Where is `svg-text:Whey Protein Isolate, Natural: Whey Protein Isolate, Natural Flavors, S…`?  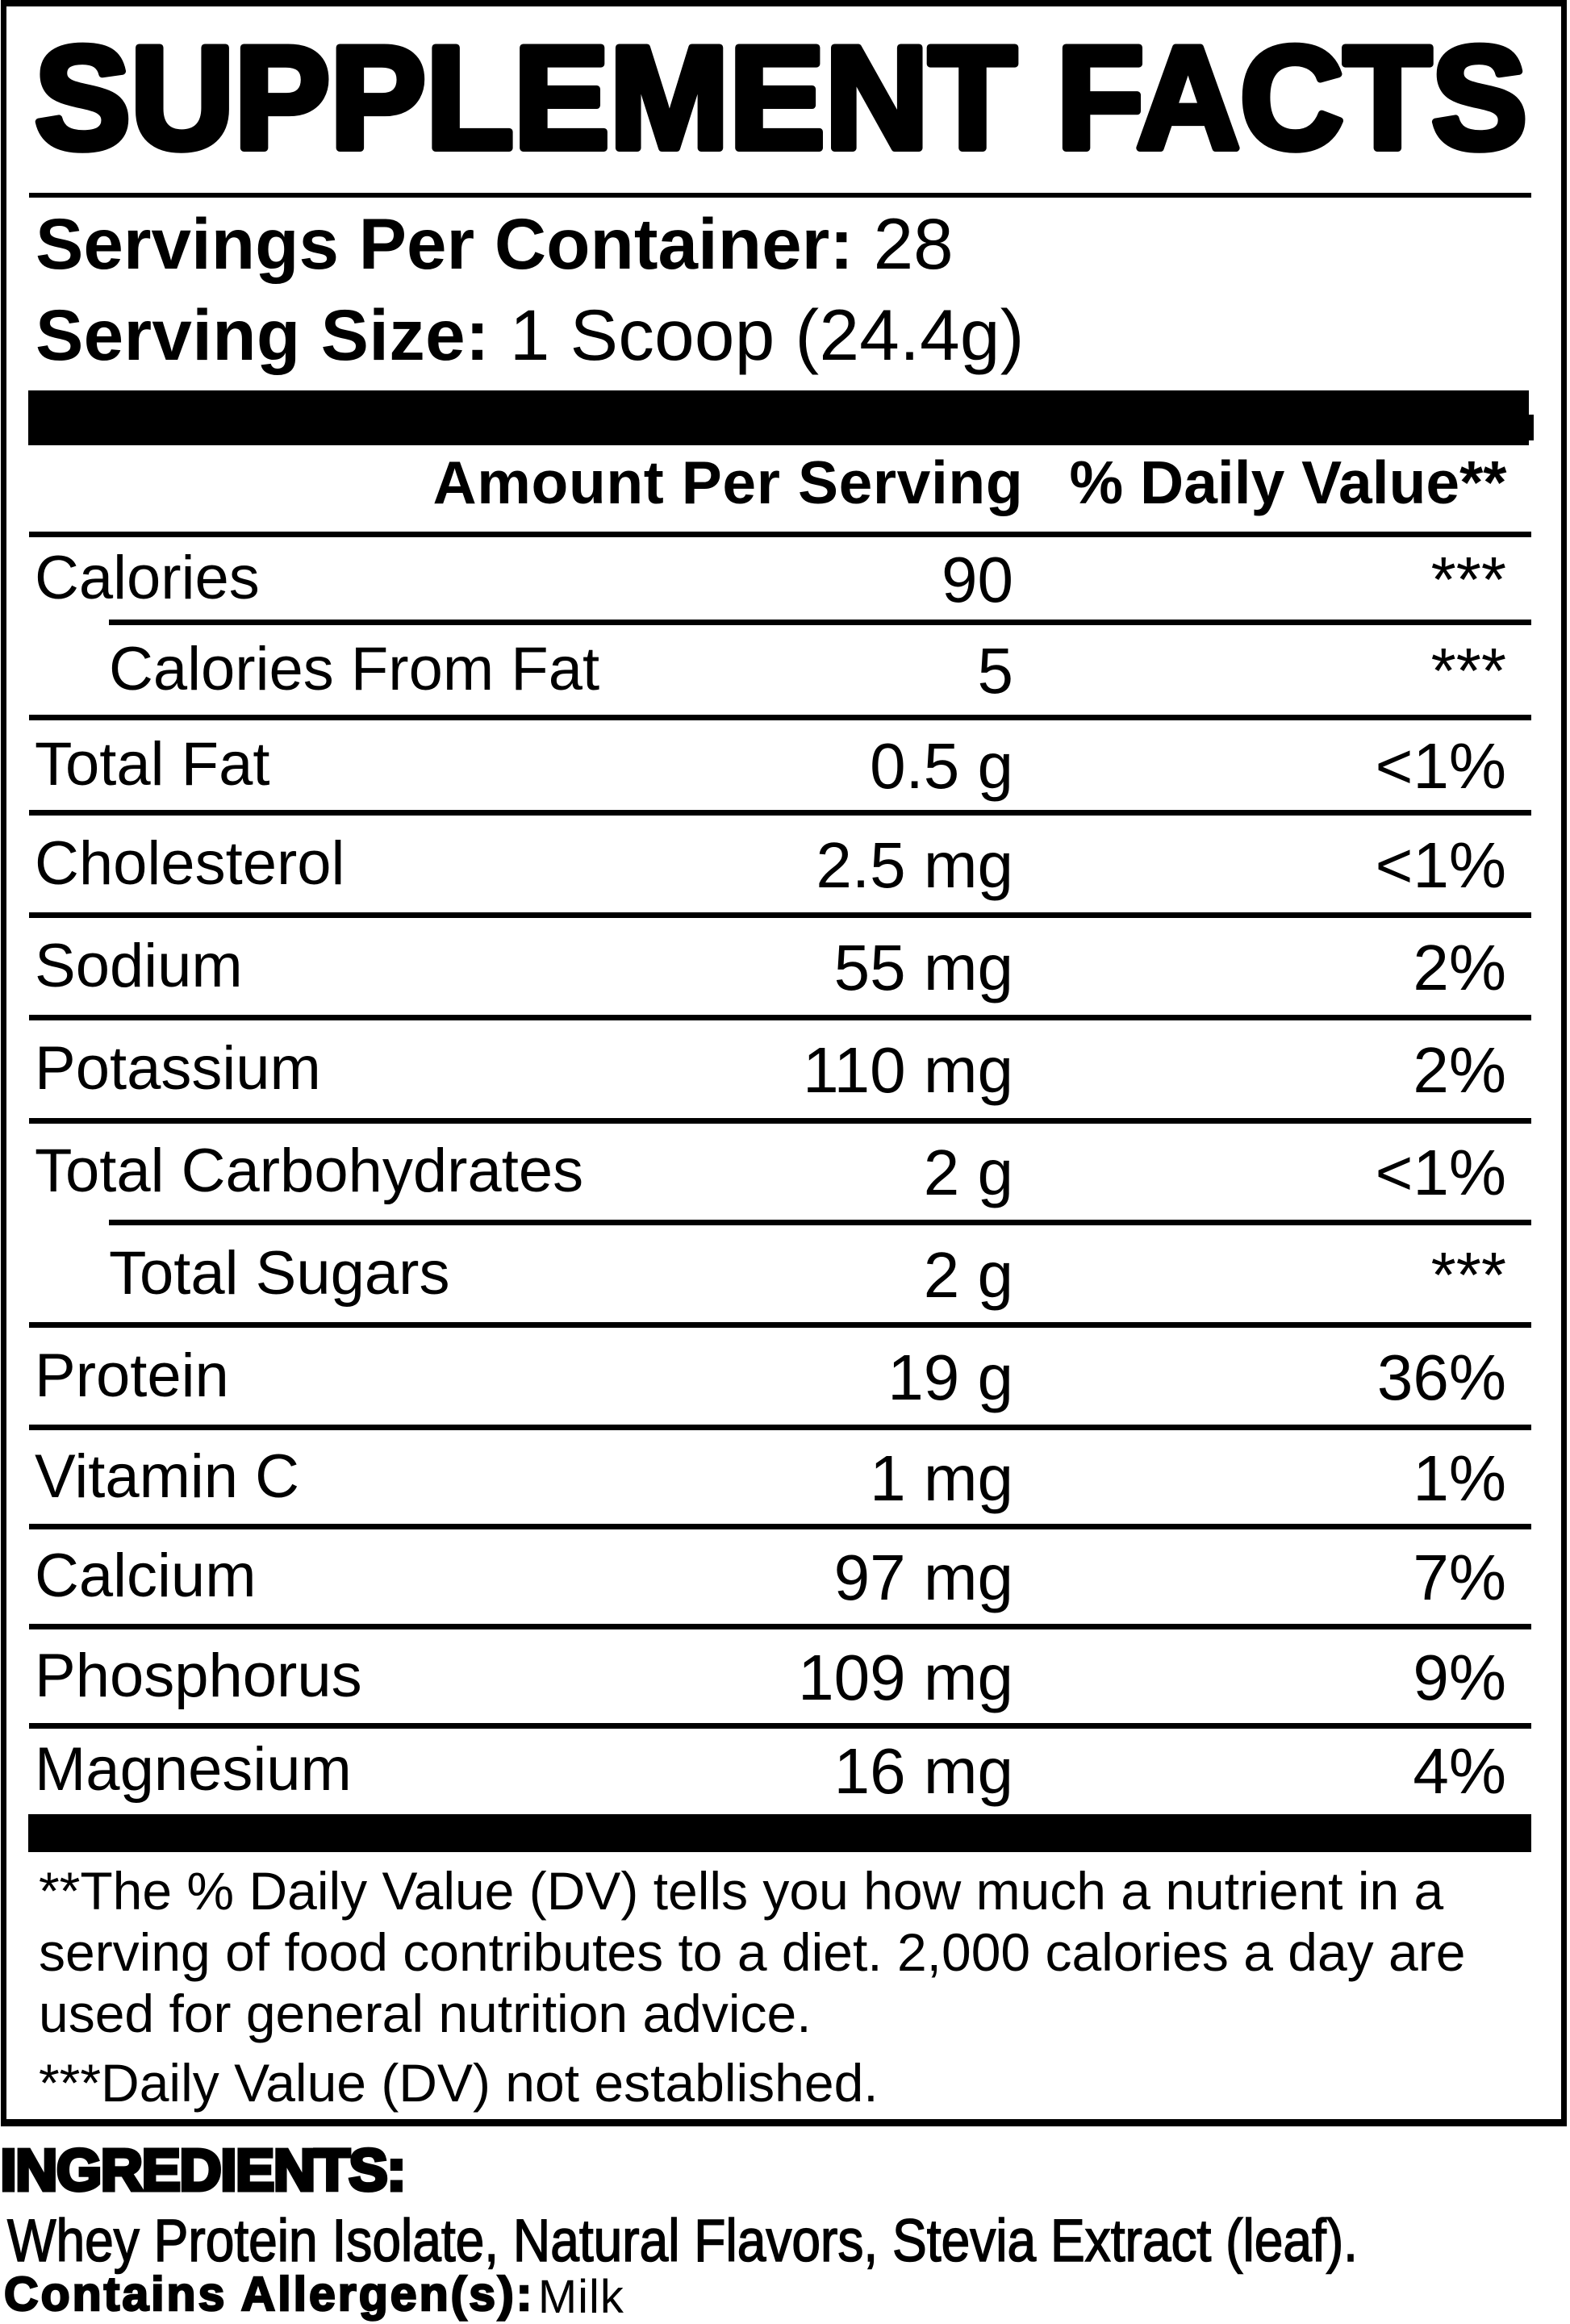
svg-text:Whey Protein Isolate, Natural: Whey Protein Isolate, Natural Flavors, S… is located at coordinates (682, 2240).